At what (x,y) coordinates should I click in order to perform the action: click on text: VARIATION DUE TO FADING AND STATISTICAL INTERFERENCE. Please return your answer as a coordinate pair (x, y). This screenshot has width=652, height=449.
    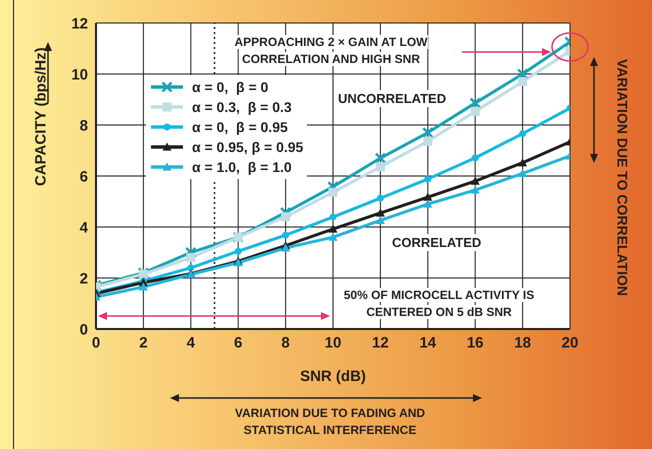
    Looking at the image, I should click on (330, 422).